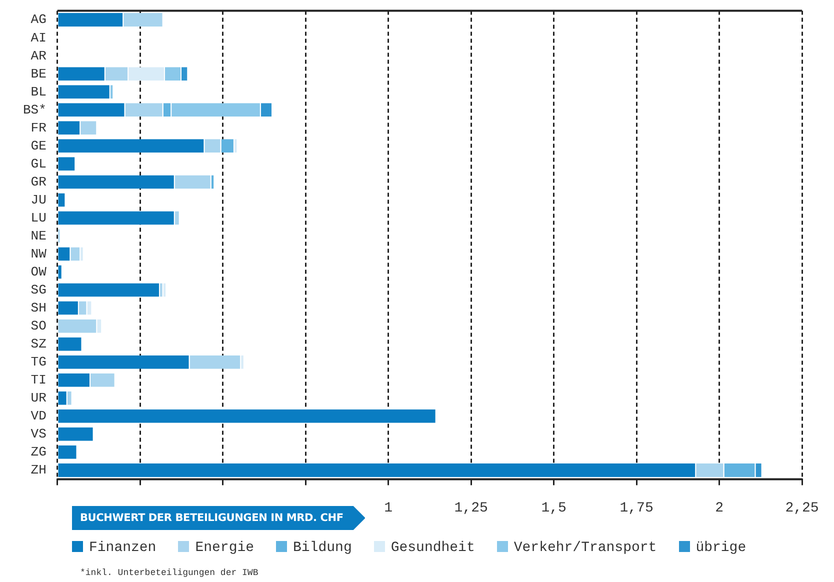  What do you see at coordinates (38, 254) in the screenshot?
I see `y-tick-label: NW` at bounding box center [38, 254].